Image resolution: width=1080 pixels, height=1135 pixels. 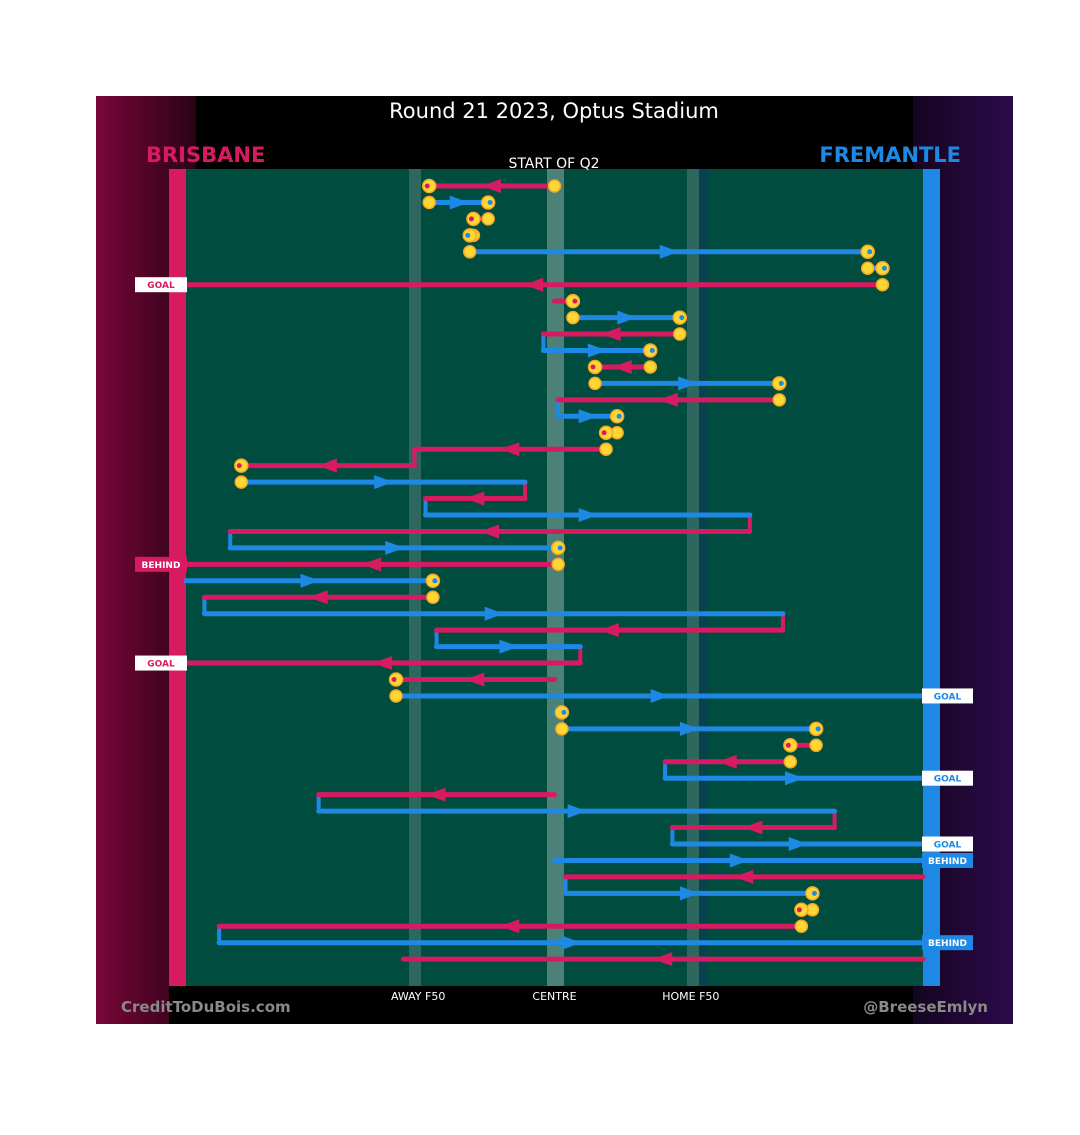 What do you see at coordinates (554, 1005) in the screenshot?
I see `background-bottom` at bounding box center [554, 1005].